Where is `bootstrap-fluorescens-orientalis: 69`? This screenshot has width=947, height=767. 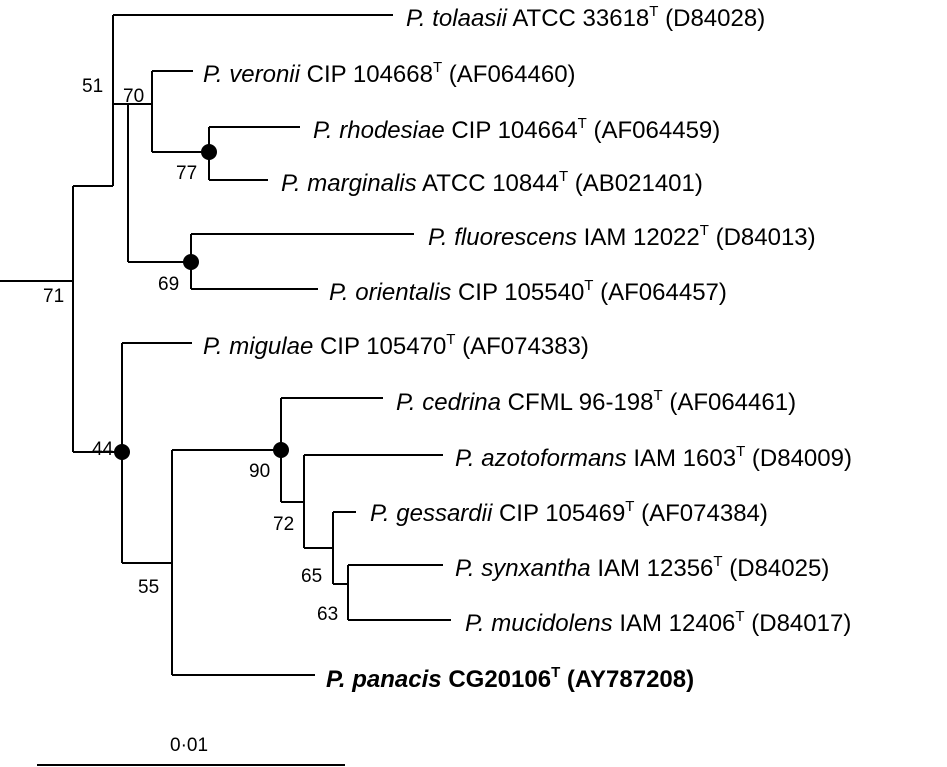 bootstrap-fluorescens-orientalis: 69 is located at coordinates (168, 284).